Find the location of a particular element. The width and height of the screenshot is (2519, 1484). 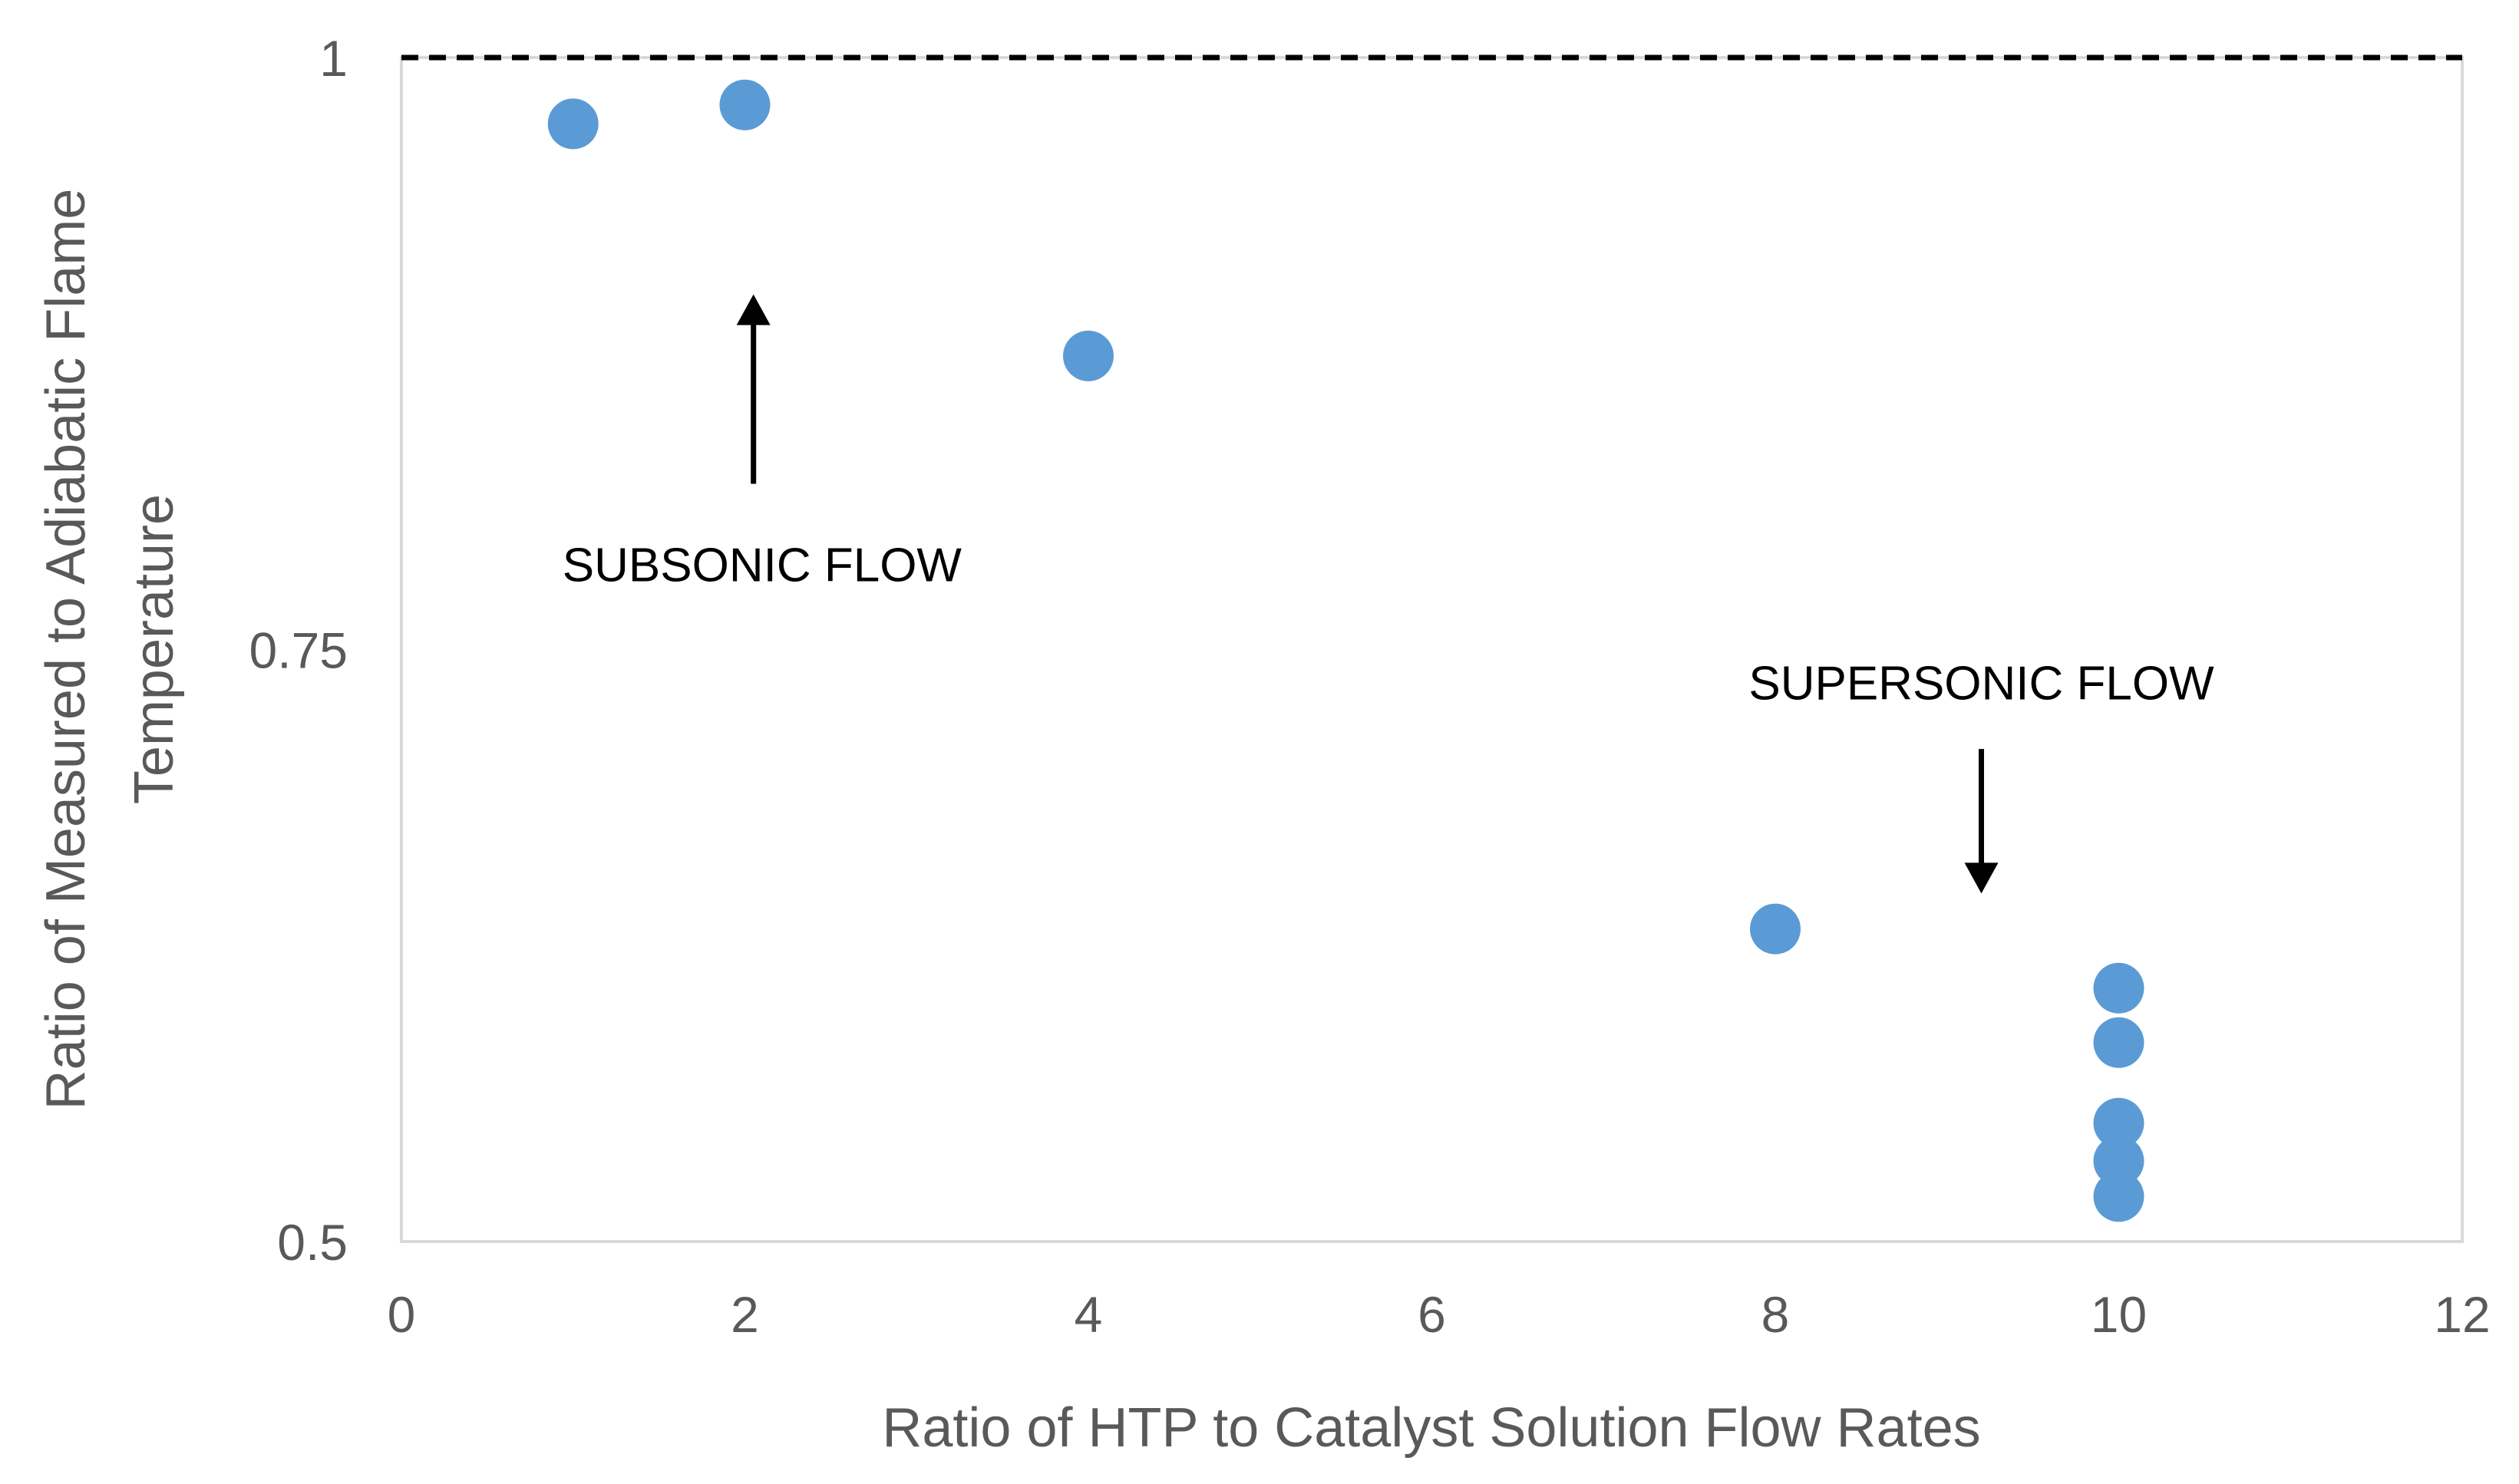

x-tick-label: 6 is located at coordinates (1432, 1315).